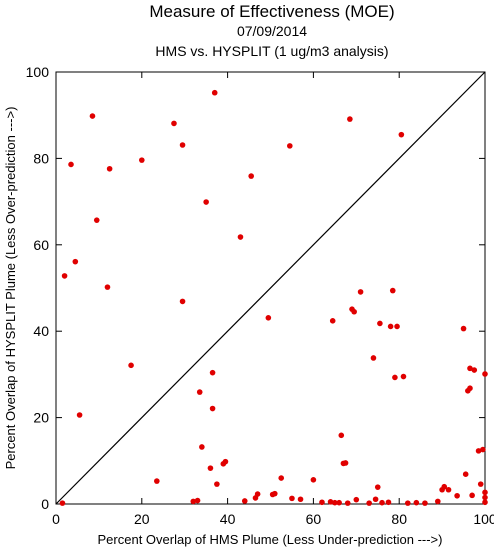  What do you see at coordinates (271, 51) in the screenshot?
I see `chart-subtitle: HMS vs. HYSPLIT (1 ug/m3 analysis)` at bounding box center [271, 51].